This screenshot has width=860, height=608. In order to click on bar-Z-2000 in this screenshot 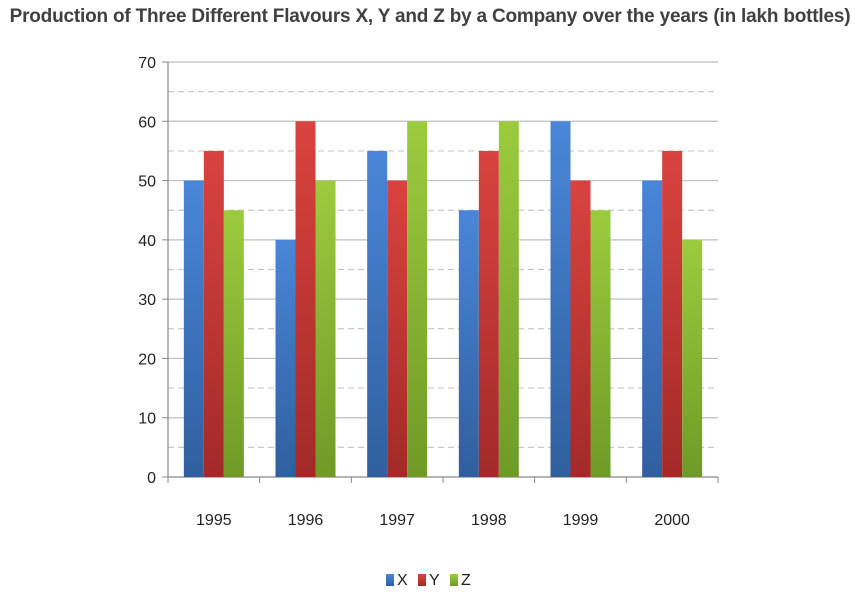, I will do `click(692, 358)`.